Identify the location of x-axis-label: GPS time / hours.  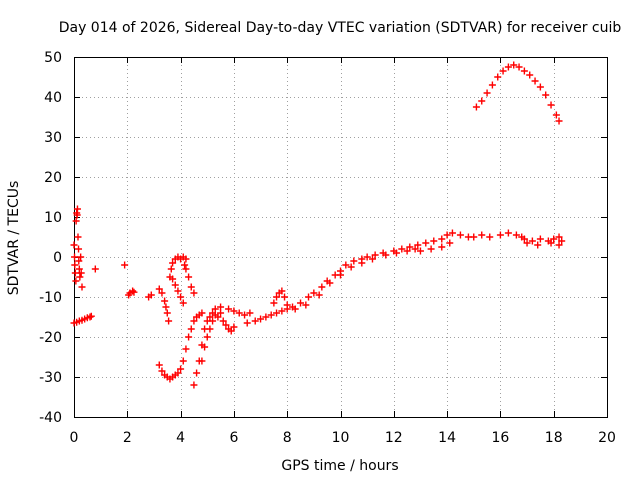
(339, 466).